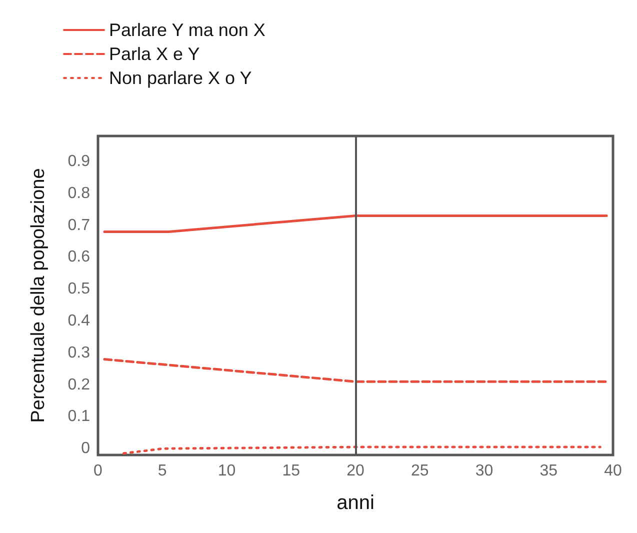  What do you see at coordinates (613, 471) in the screenshot?
I see `x-tick-label: 40` at bounding box center [613, 471].